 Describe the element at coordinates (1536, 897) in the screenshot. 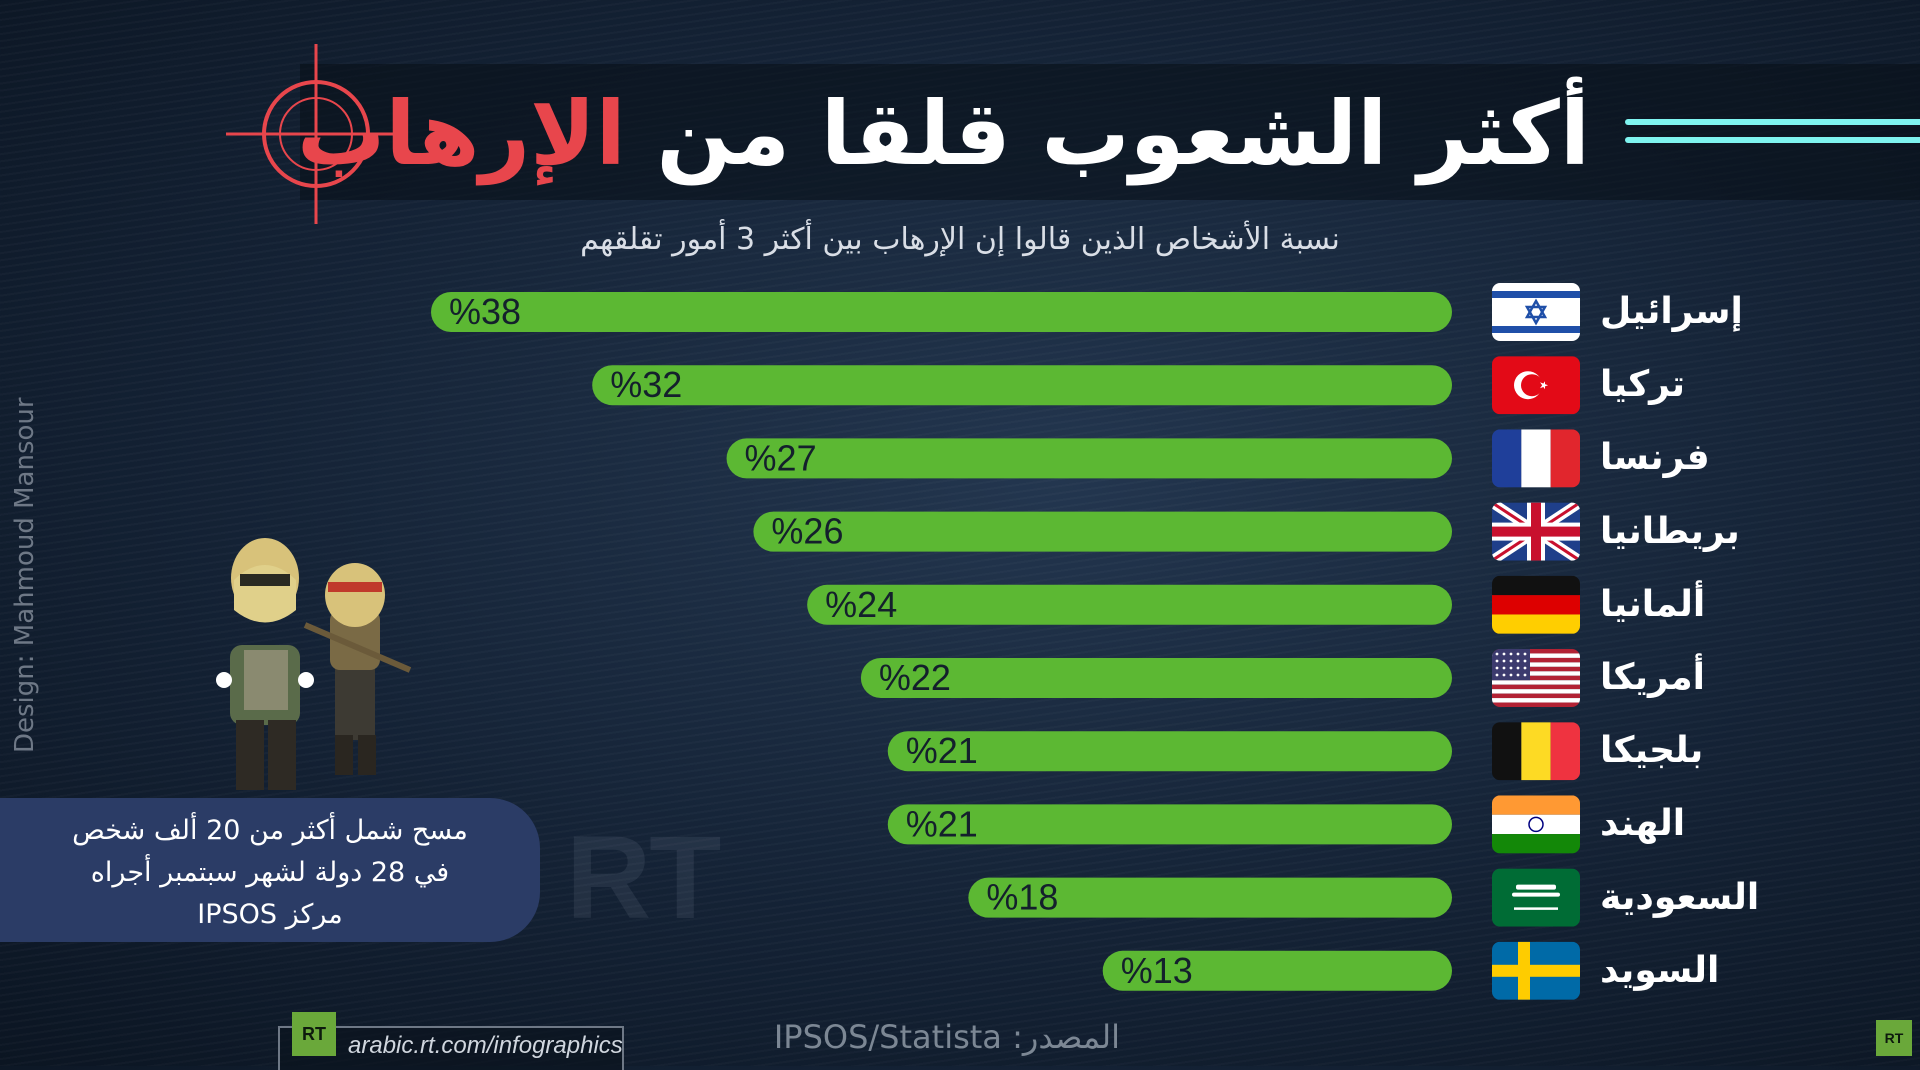

I see `saudi-flag-icon` at that location.